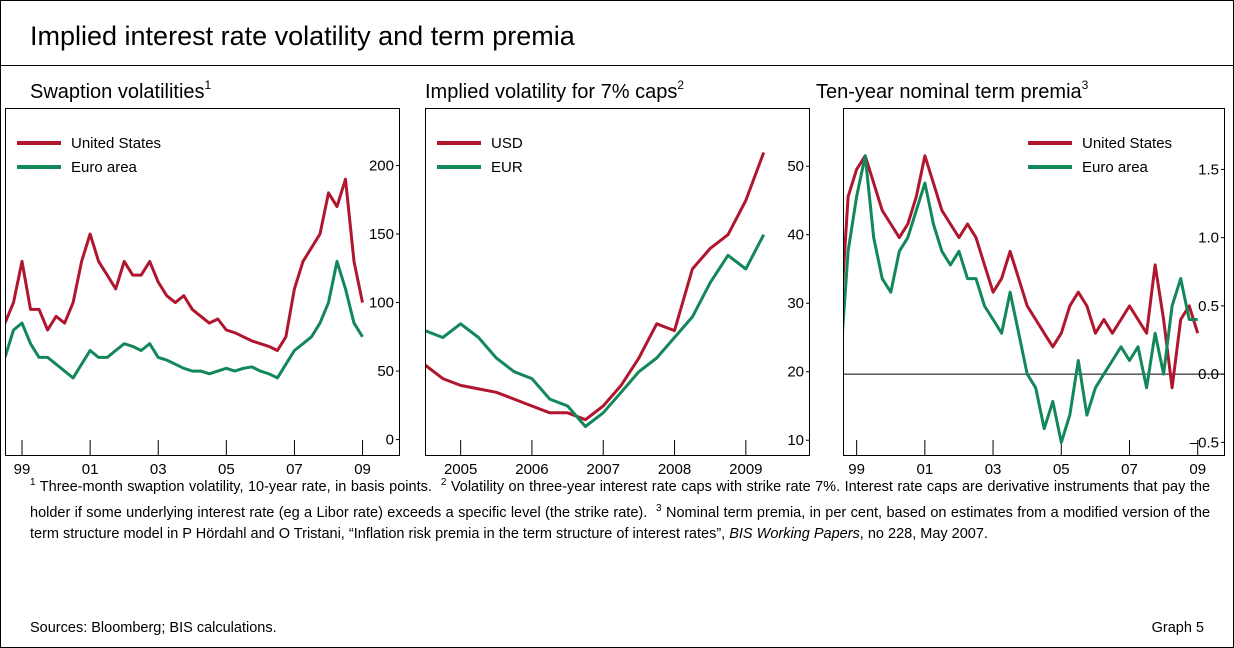 The height and width of the screenshot is (648, 1234). I want to click on sources: Sources: Bloomberg; BIS calculations., so click(153, 628).